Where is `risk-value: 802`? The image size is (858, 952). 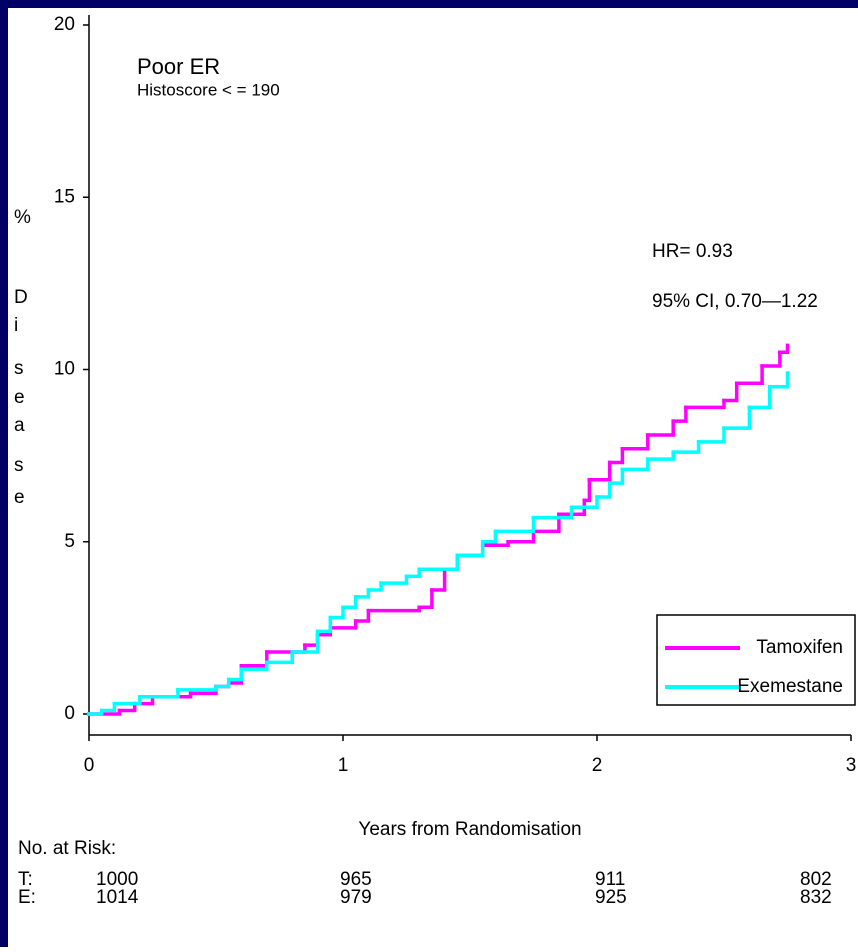 risk-value: 802 is located at coordinates (816, 879).